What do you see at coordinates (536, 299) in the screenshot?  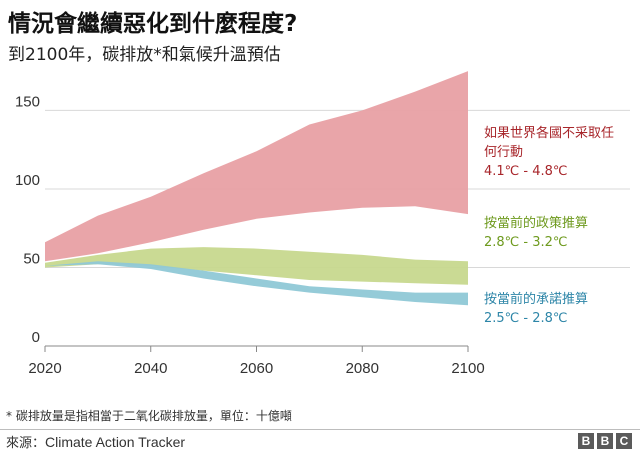 I see `series-label: 按當前的承諾推算` at bounding box center [536, 299].